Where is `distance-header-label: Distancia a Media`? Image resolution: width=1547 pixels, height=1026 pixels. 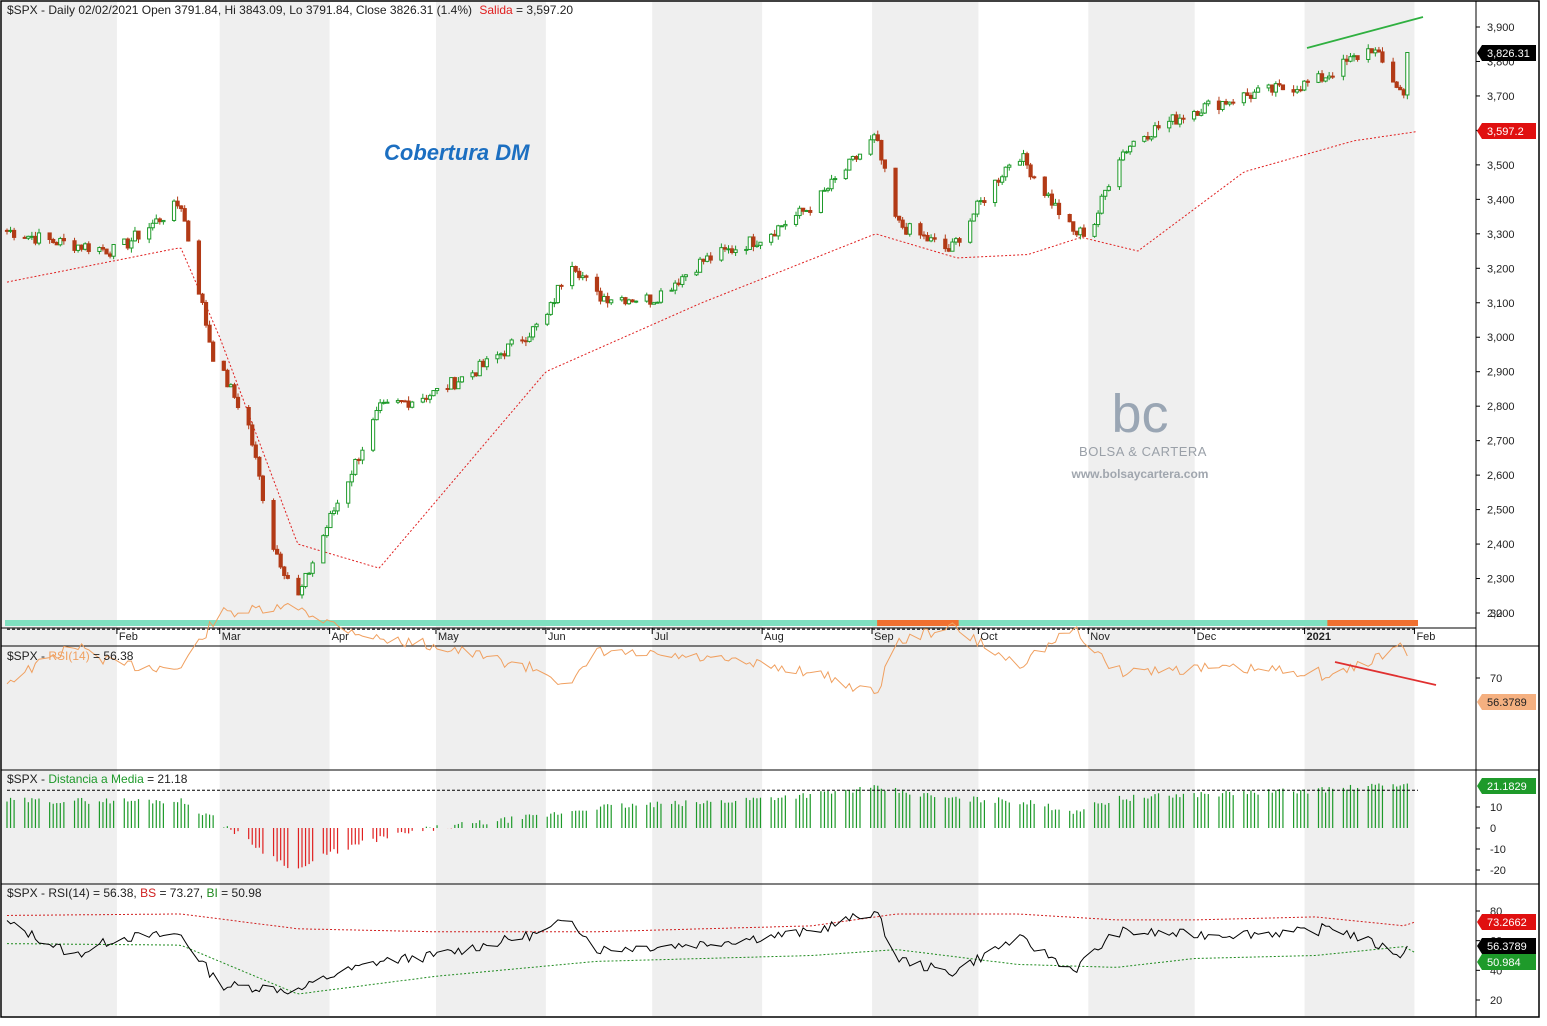
distance-header-label: Distancia a Media is located at coordinates (96, 779).